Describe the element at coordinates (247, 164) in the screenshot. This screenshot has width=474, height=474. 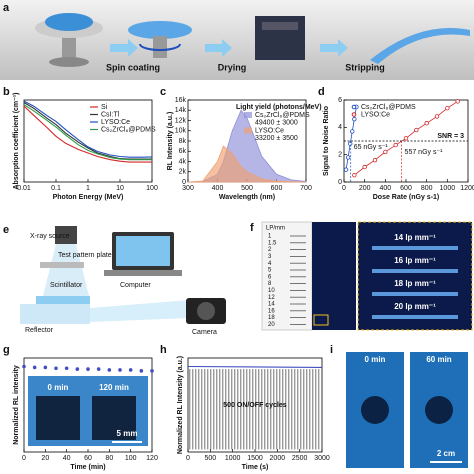
I see `series-area` at that location.